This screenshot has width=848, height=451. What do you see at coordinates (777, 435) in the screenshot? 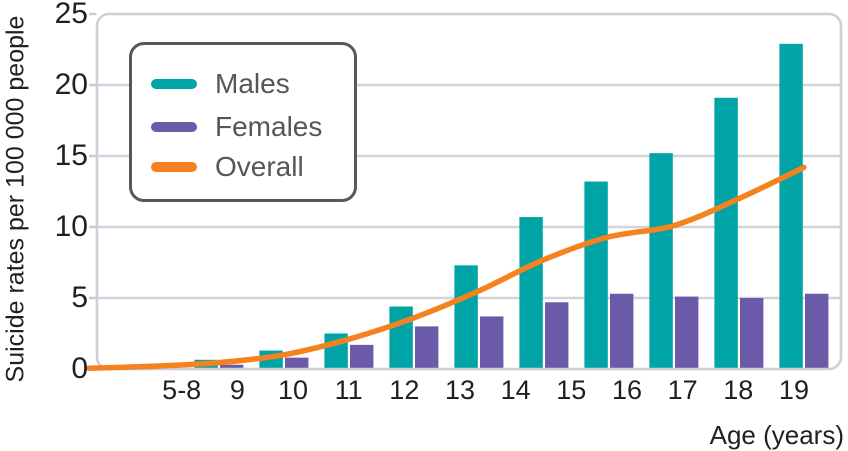
I see `x-axis-title: Age (years)` at bounding box center [777, 435].